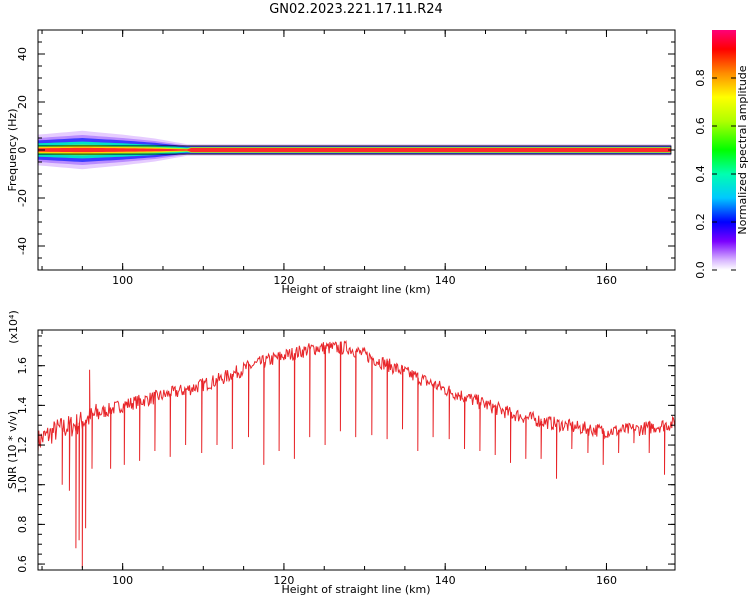 This screenshot has width=750, height=600. What do you see at coordinates (22, 445) in the screenshot?
I see `snr-ytick-label: 1.2` at bounding box center [22, 445].